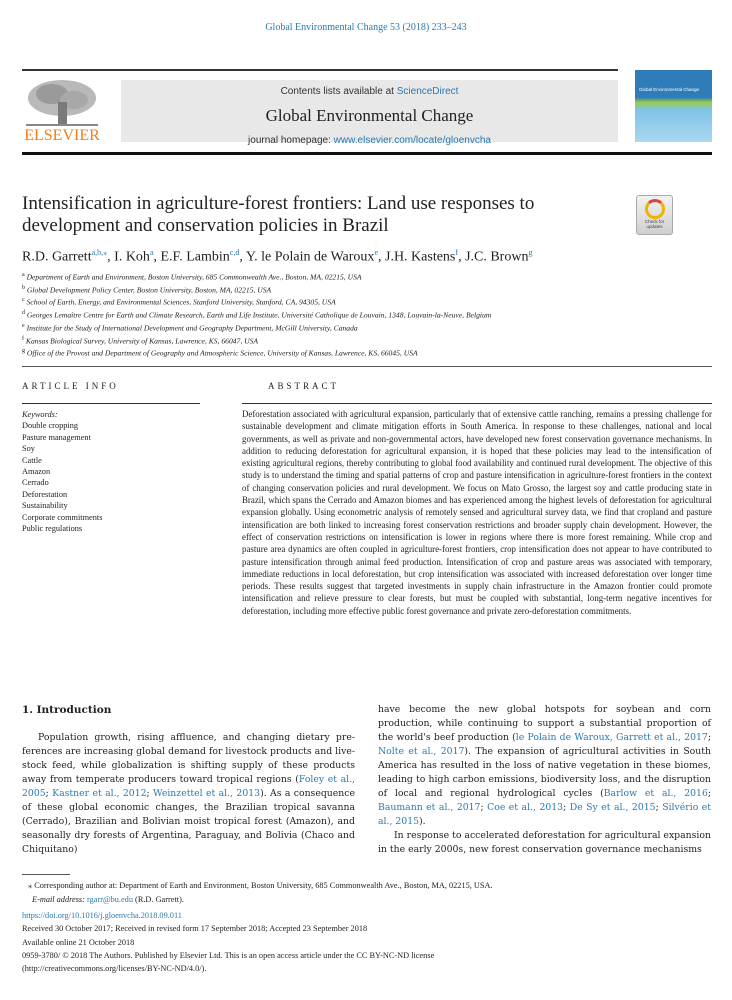  Describe the element at coordinates (132, 257) in the screenshot. I see `author-name: I. Koh` at that location.